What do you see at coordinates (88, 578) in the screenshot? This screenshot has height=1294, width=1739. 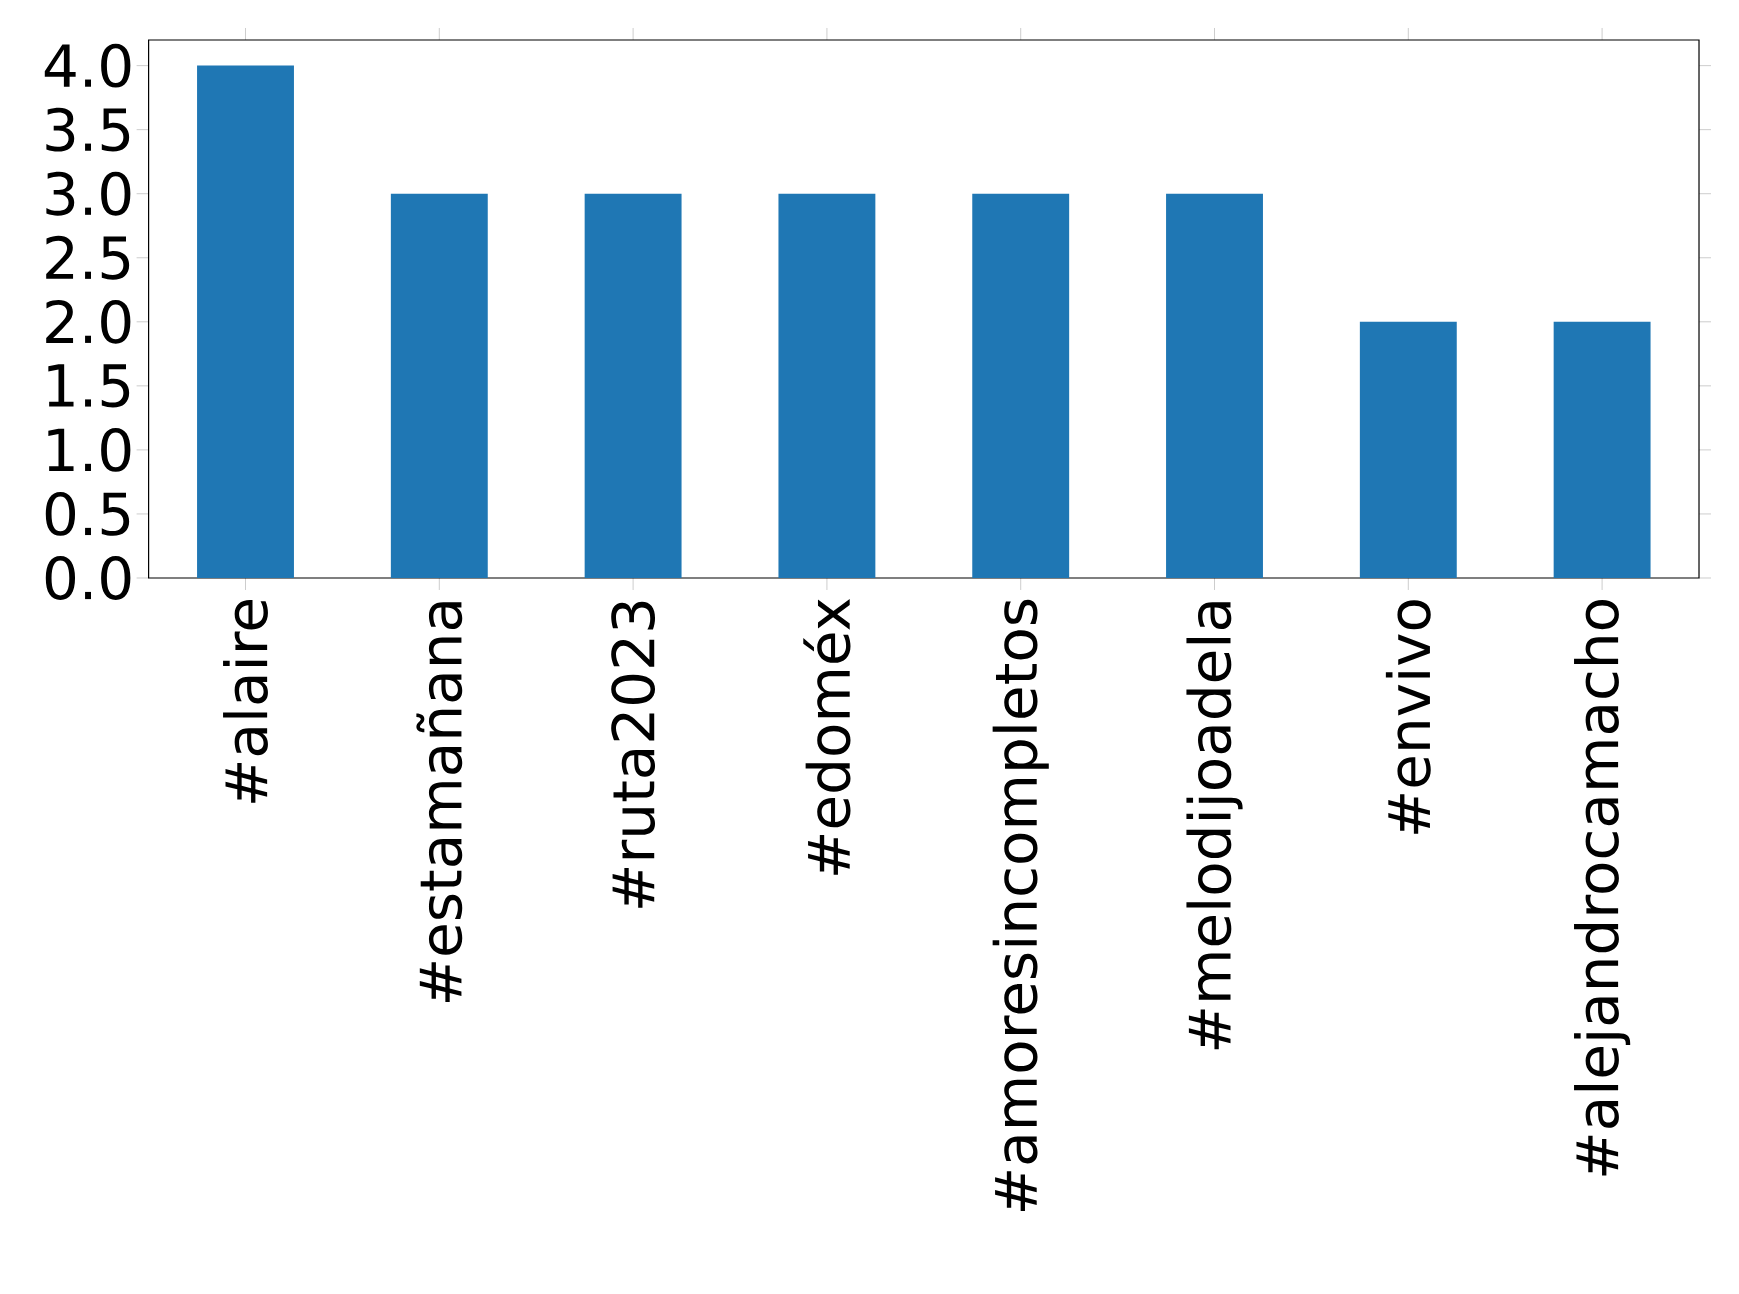 I see `y-tick-label: 0.0` at bounding box center [88, 578].